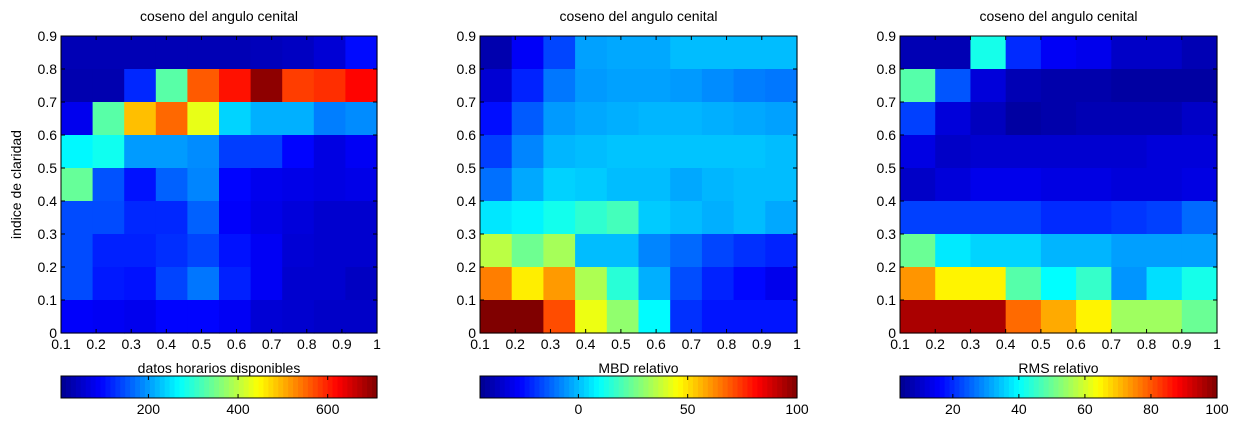  What do you see at coordinates (887, 69) in the screenshot?
I see `y-tick-label: 0.8` at bounding box center [887, 69].